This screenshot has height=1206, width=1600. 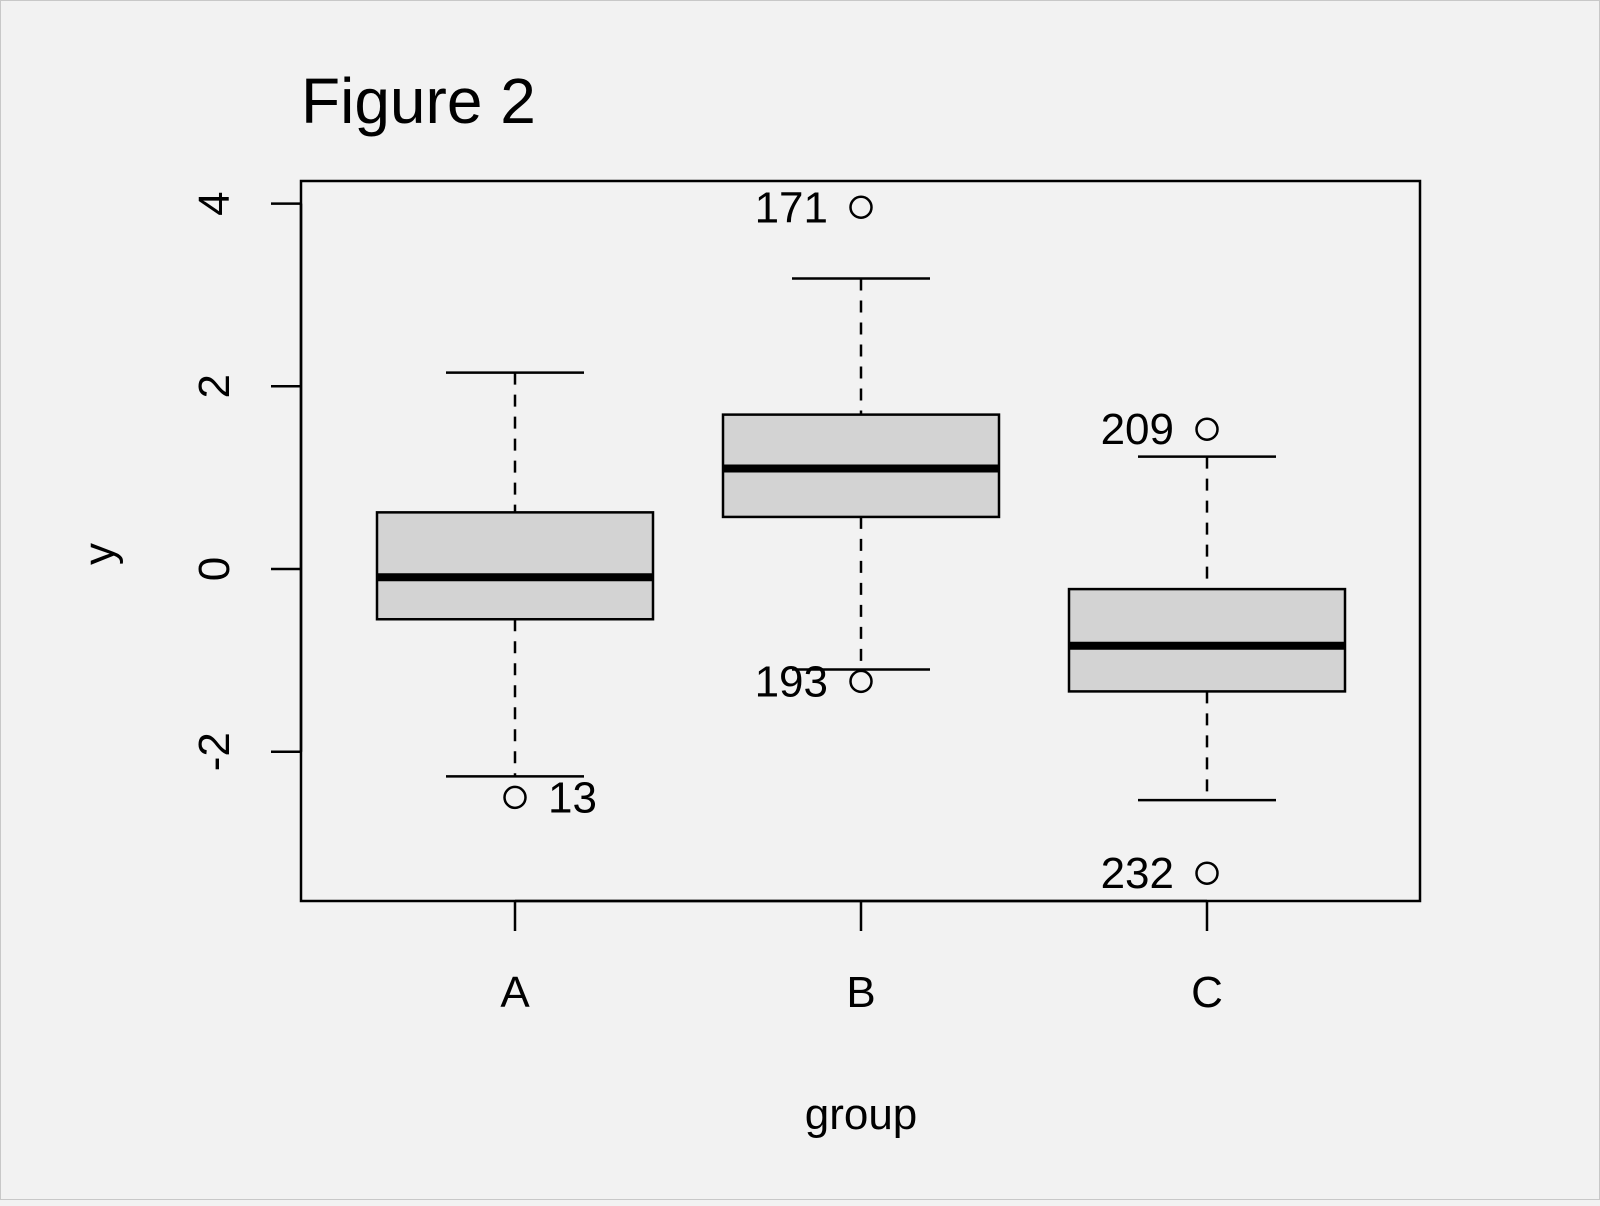 I want to click on x-tick-label: A, so click(x=515, y=992).